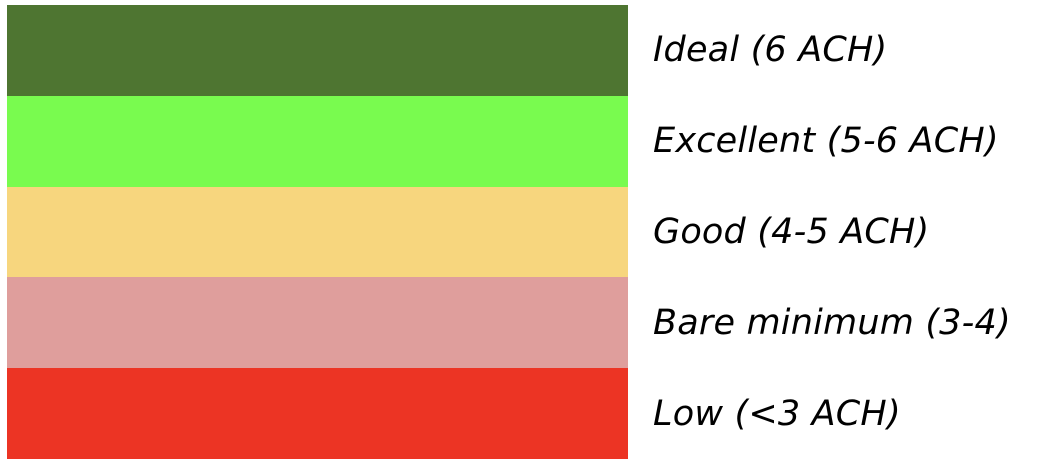 The height and width of the screenshot is (463, 1049). Describe the element at coordinates (317, 50) in the screenshot. I see `swatch-ideal` at that location.